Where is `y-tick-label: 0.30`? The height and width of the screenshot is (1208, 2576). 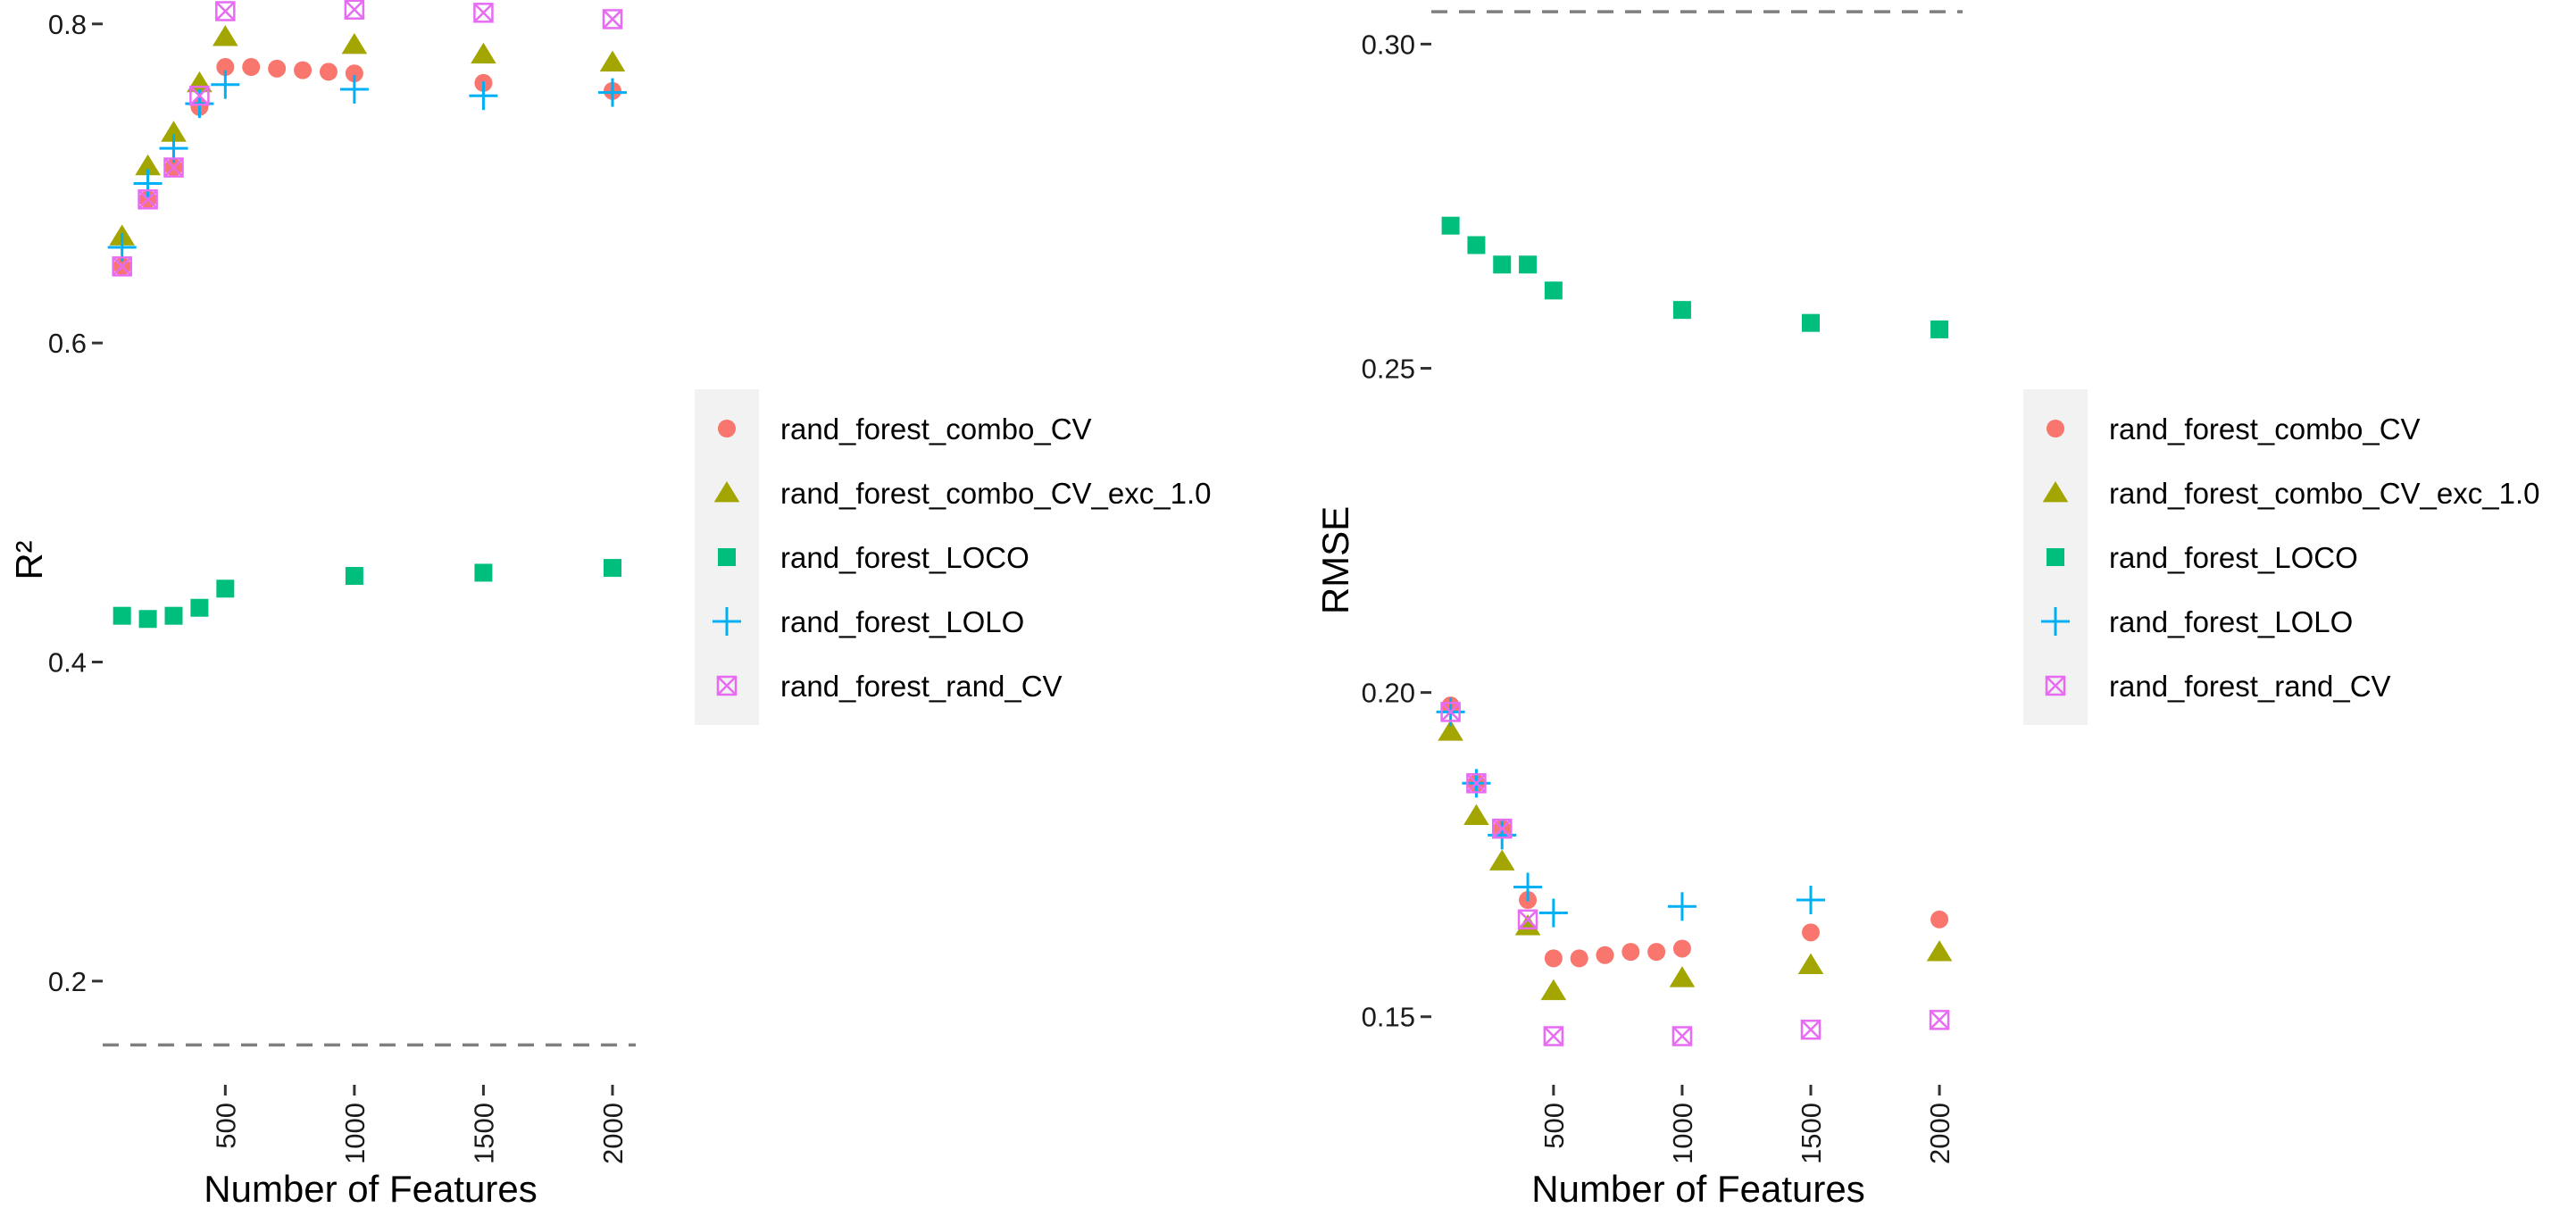
y-tick-label: 0.30 is located at coordinates (1388, 44).